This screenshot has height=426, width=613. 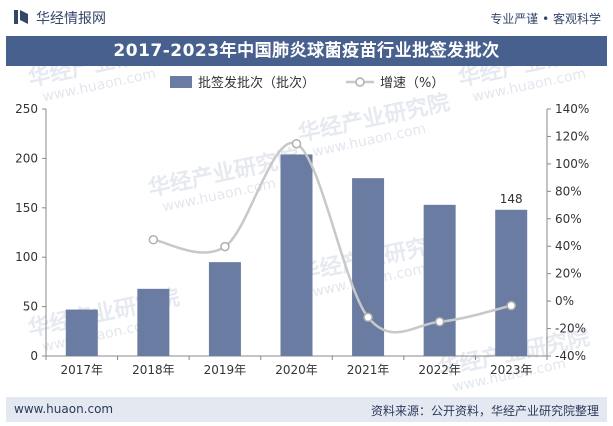 I want to click on right-tick-label: 140%, so click(x=572, y=109).